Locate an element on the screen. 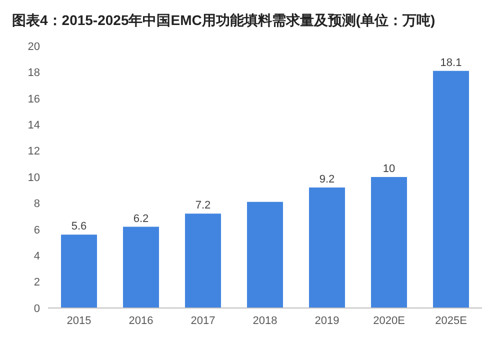  y-tick-label: 2 is located at coordinates (37, 282).